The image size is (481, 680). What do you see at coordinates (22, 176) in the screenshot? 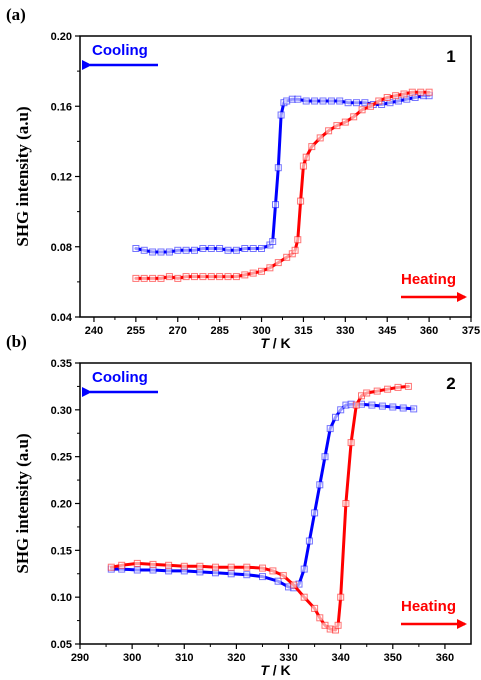
I see `y-axis-label: SHG intensity (a.u)` at bounding box center [22, 176].